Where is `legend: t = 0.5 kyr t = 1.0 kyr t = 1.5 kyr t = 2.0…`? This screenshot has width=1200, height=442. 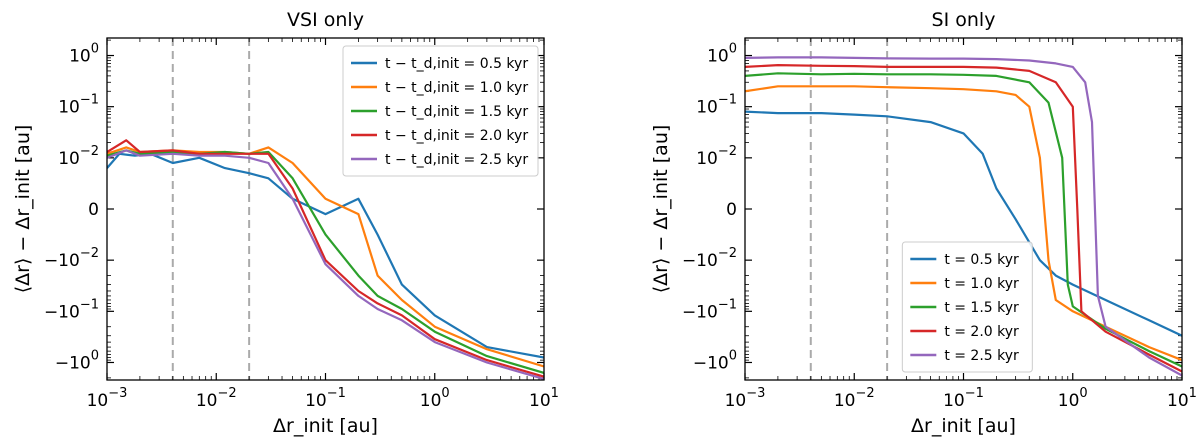 legend: t = 0.5 kyr t = 1.0 kyr t = 1.5 kyr t = 2.0… is located at coordinates (967, 307).